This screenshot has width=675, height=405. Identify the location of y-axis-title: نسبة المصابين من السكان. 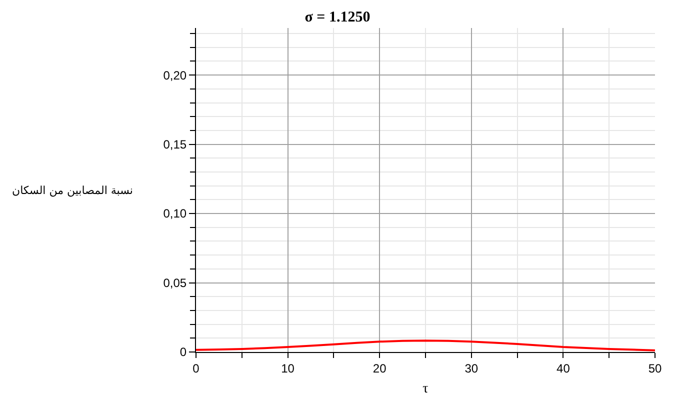
(72, 190).